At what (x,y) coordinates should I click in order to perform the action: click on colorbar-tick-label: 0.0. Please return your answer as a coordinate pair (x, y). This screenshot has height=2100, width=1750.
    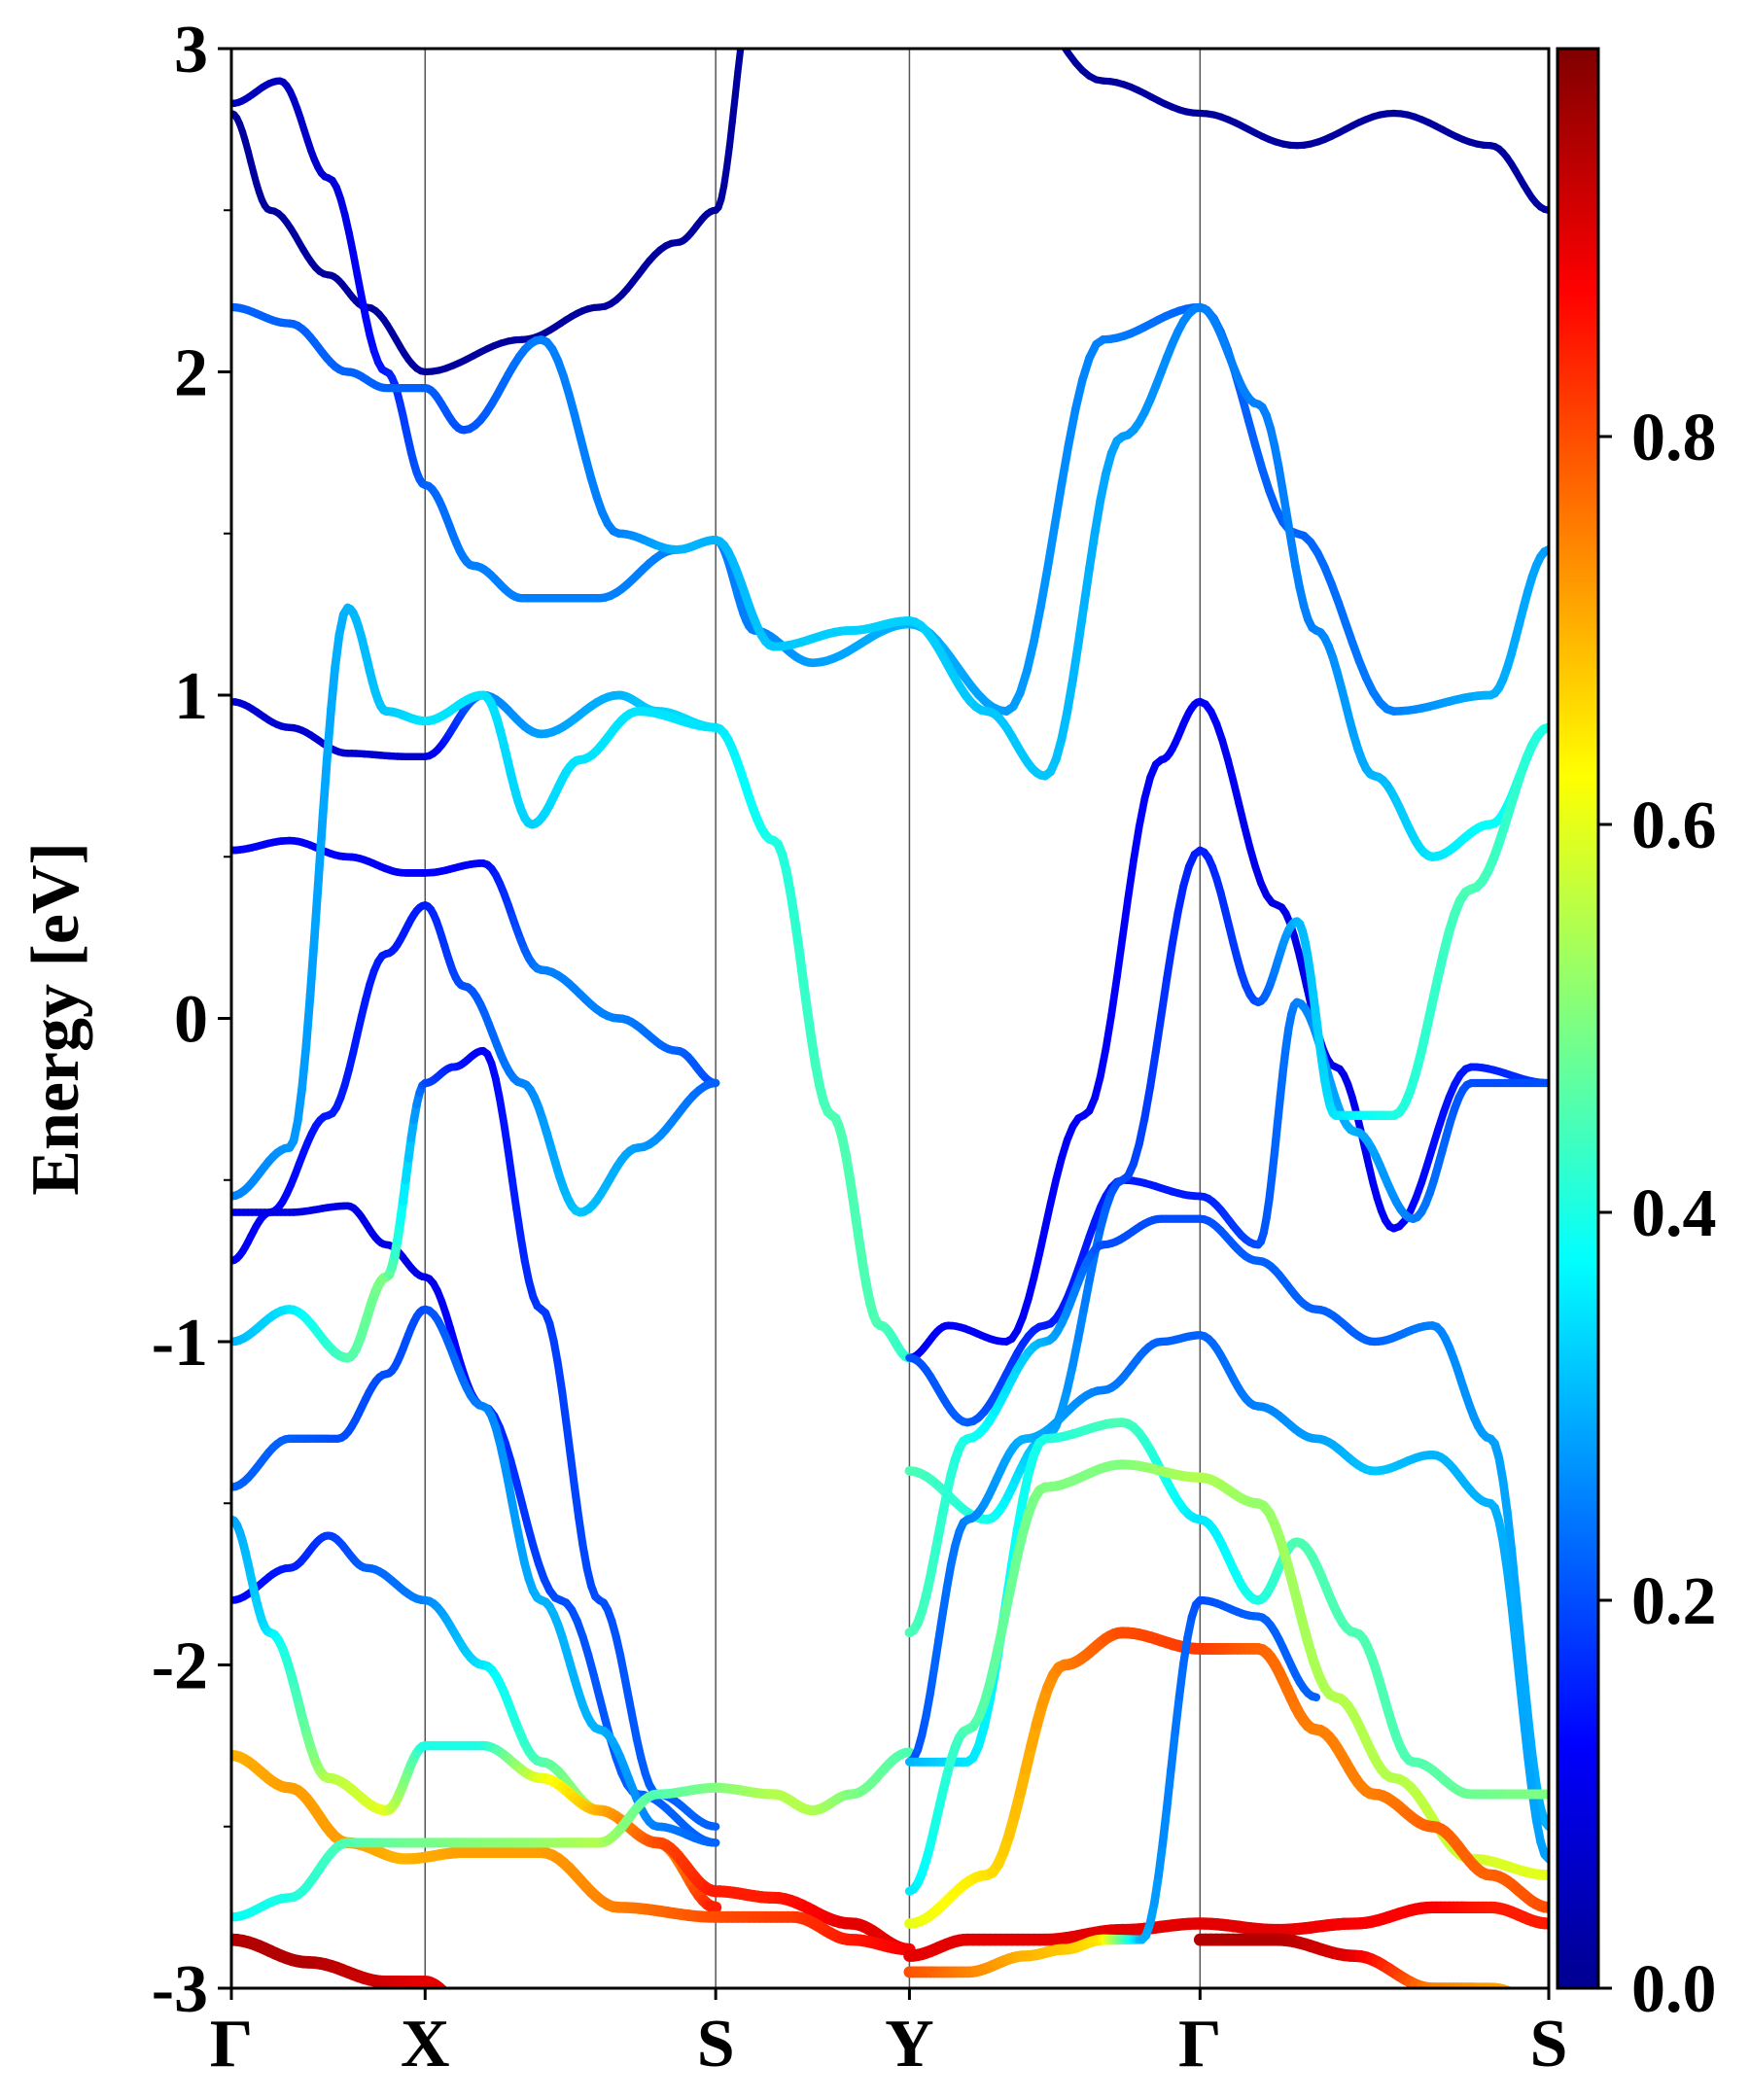
    Looking at the image, I should click on (1674, 1989).